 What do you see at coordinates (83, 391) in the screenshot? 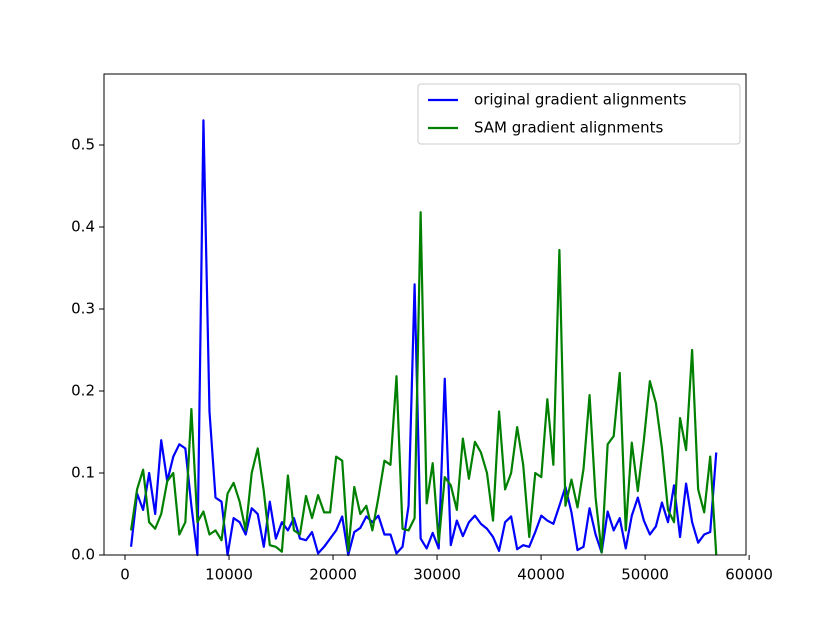
I see `y-tick-label: 0.2` at bounding box center [83, 391].